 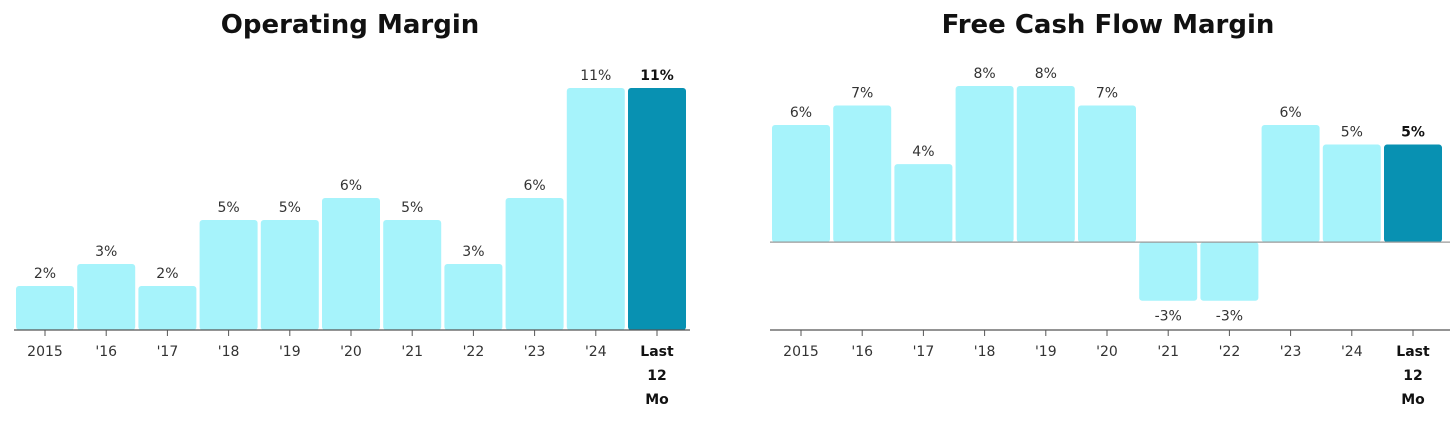 I want to click on value-label-5: 6%, so click(x=351, y=186).